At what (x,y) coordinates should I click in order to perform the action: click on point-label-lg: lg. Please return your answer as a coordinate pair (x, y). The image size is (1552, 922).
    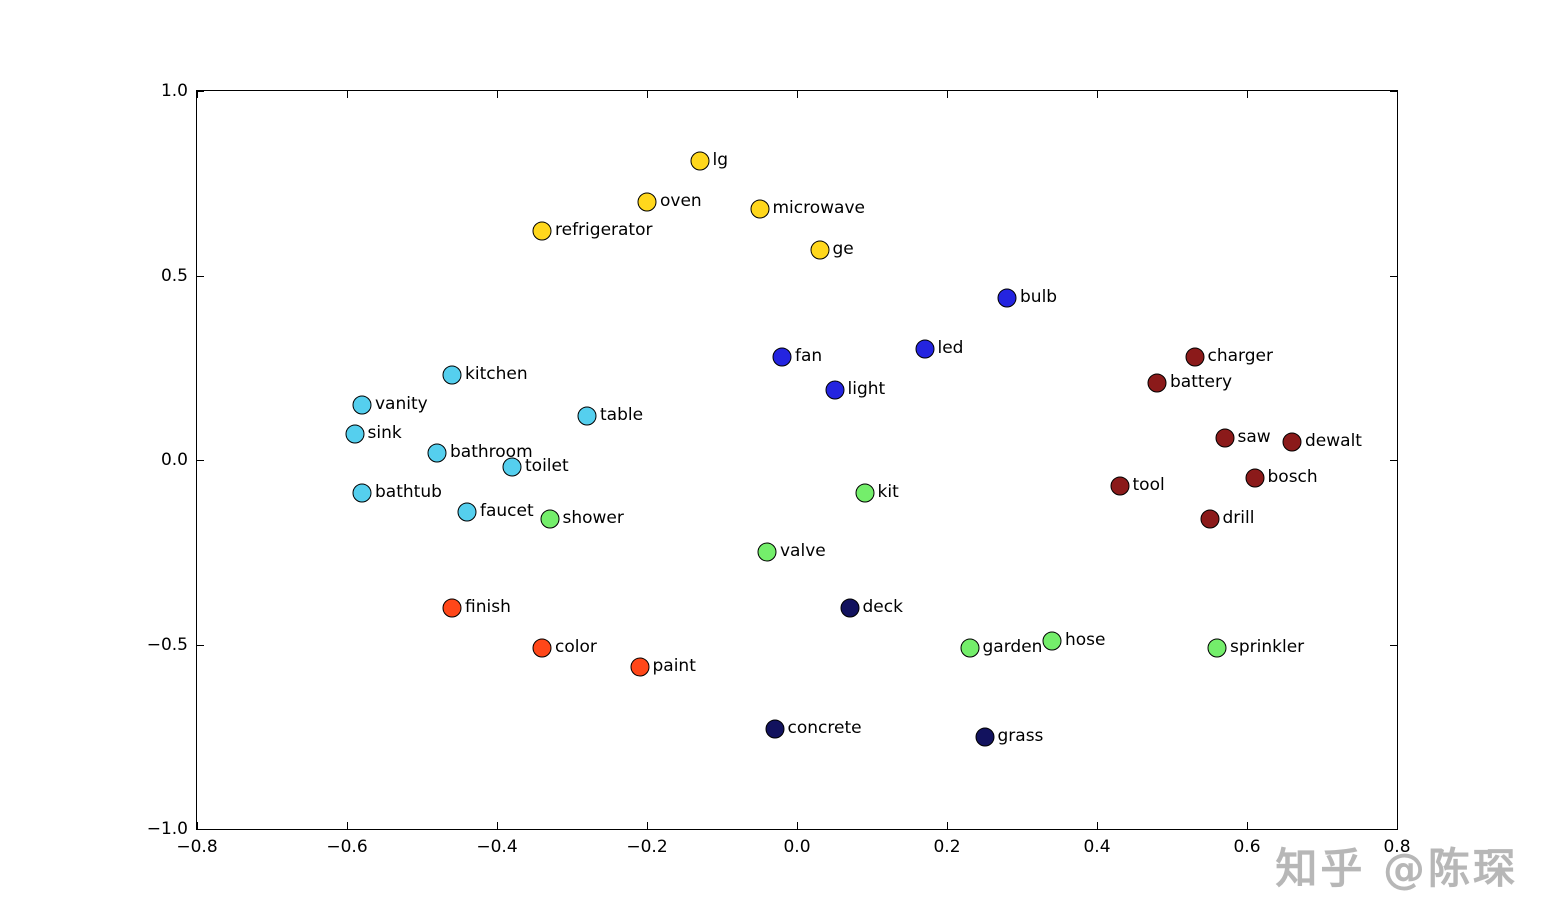
    Looking at the image, I should click on (720, 160).